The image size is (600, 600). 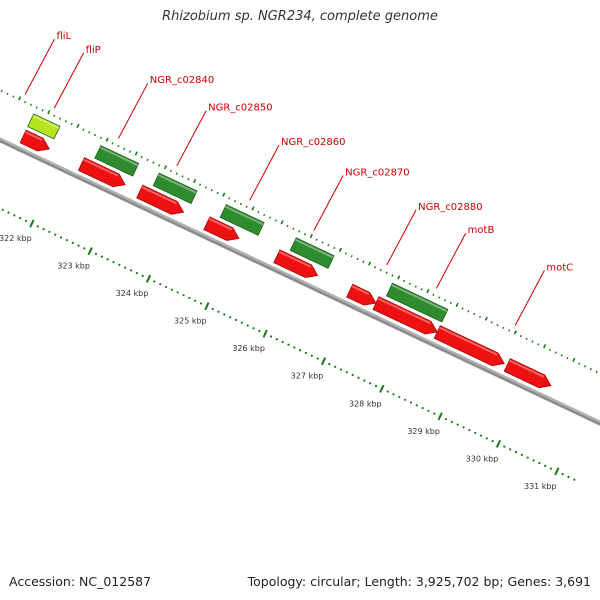 I want to click on gene-ngr_c02870, so click(x=361, y=294).